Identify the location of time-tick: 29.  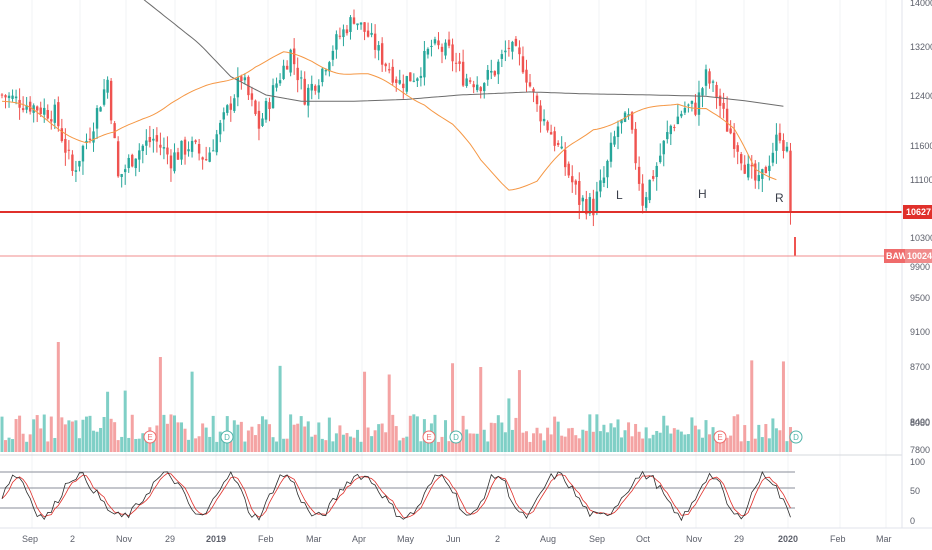
(170, 539).